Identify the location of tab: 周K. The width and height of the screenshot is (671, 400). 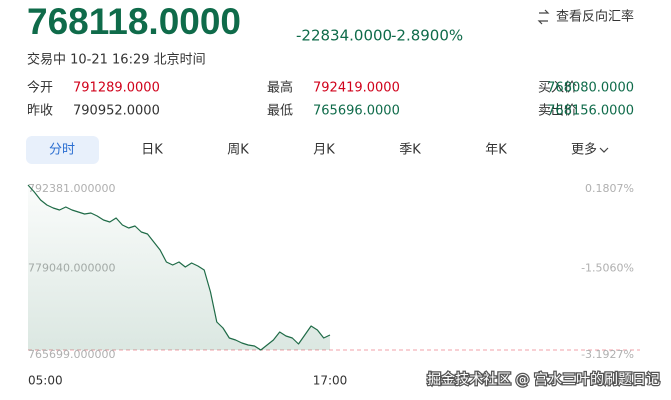
(238, 150).